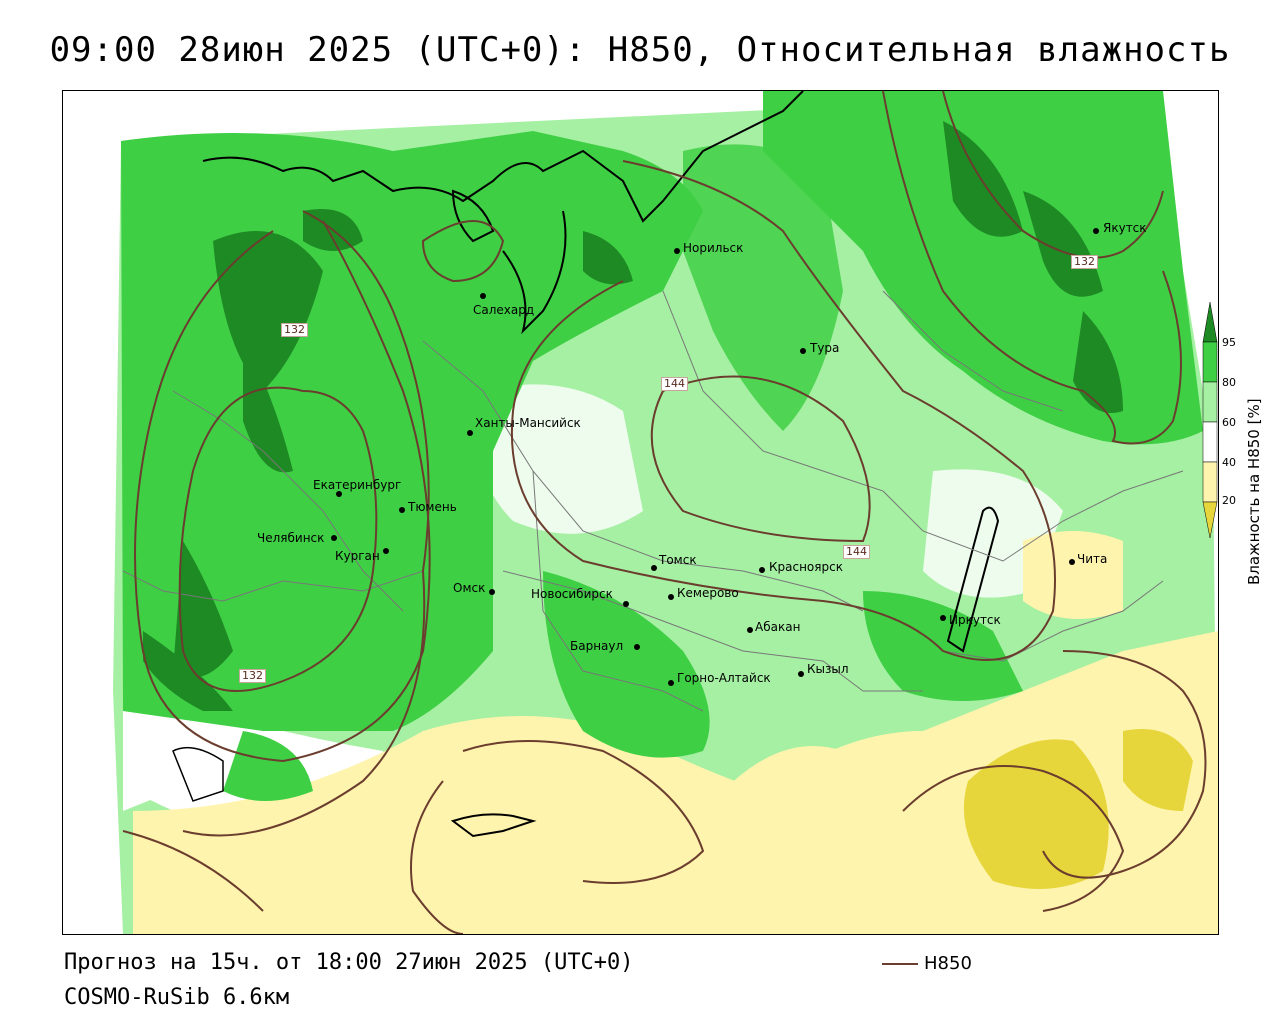  What do you see at coordinates (291, 538) in the screenshot?
I see `city-label: Челябинск` at bounding box center [291, 538].